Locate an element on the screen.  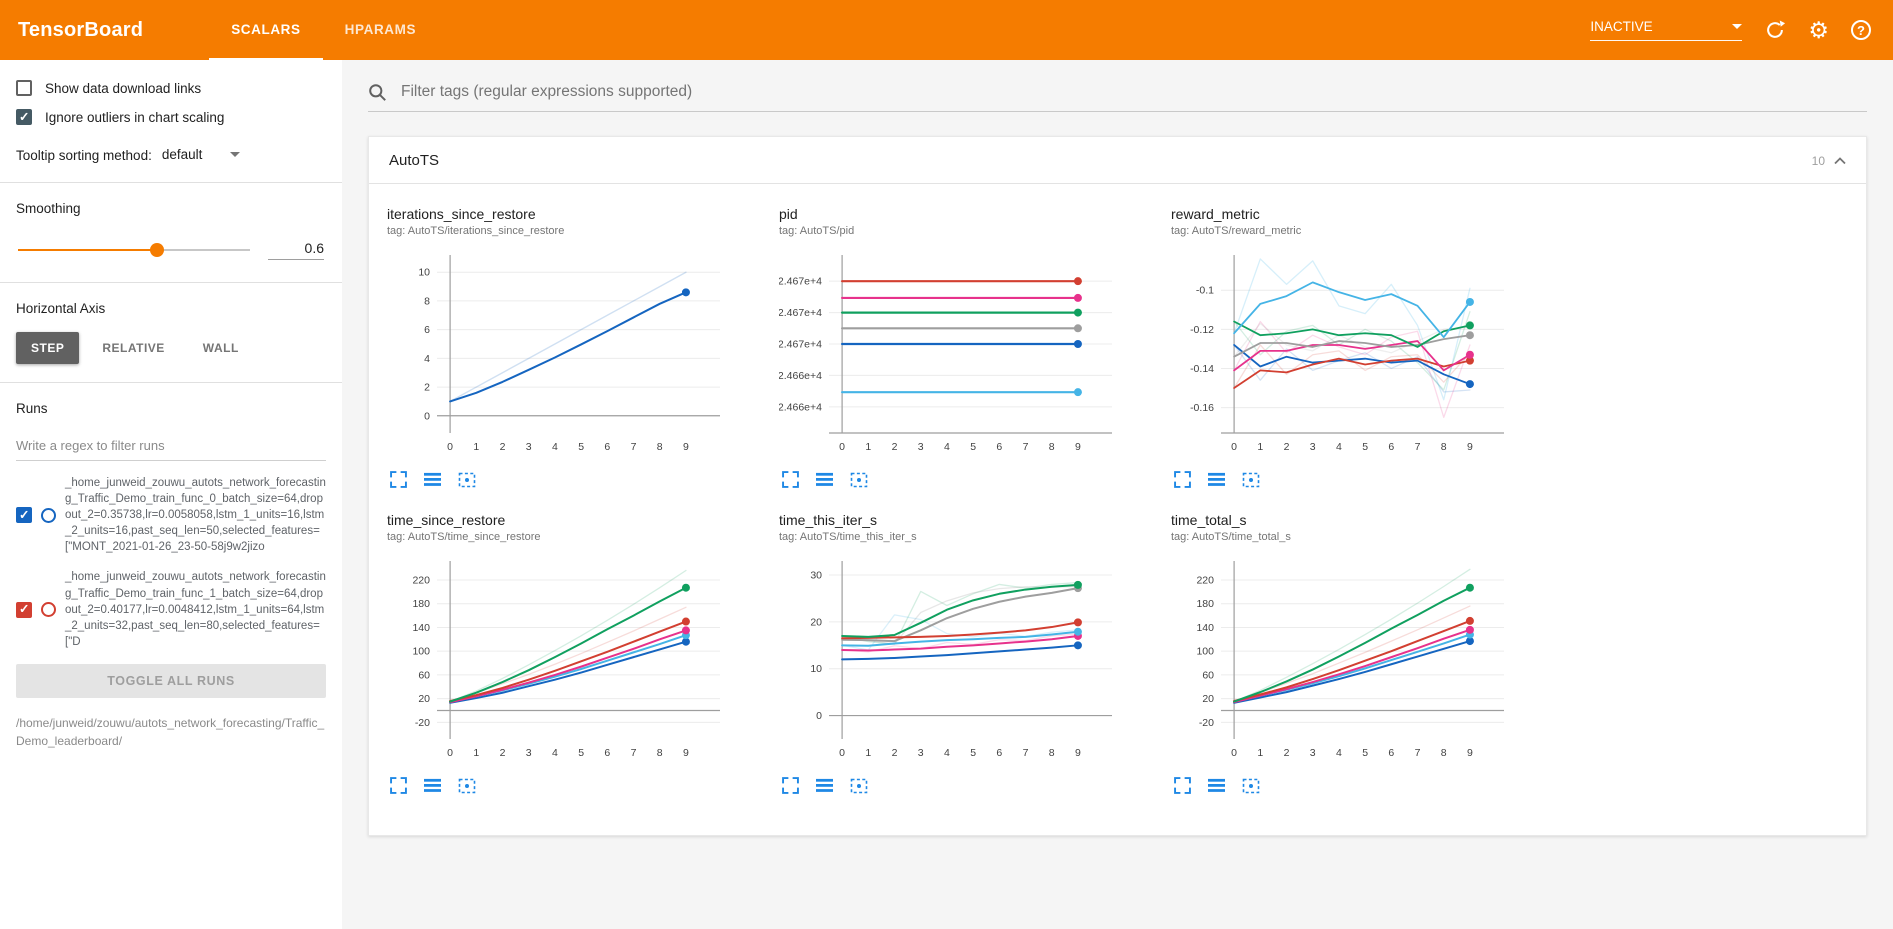
axis-button-step: STEP is located at coordinates (48, 348).